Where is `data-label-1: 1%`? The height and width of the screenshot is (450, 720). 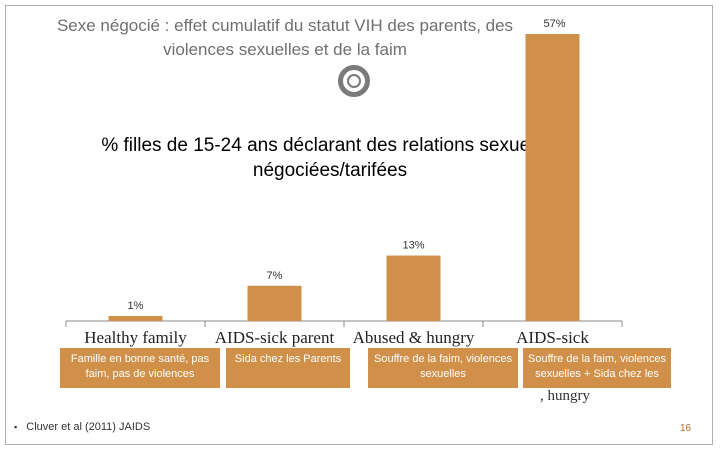
data-label-1: 1% is located at coordinates (136, 306).